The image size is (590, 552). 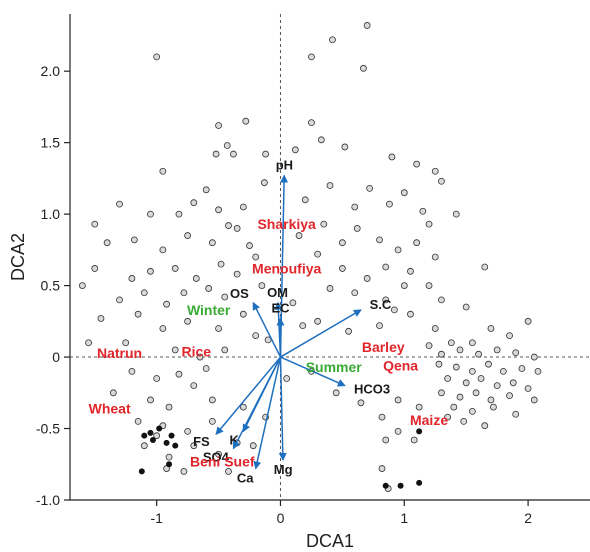 I want to click on vector-label: EC, so click(x=280, y=307).